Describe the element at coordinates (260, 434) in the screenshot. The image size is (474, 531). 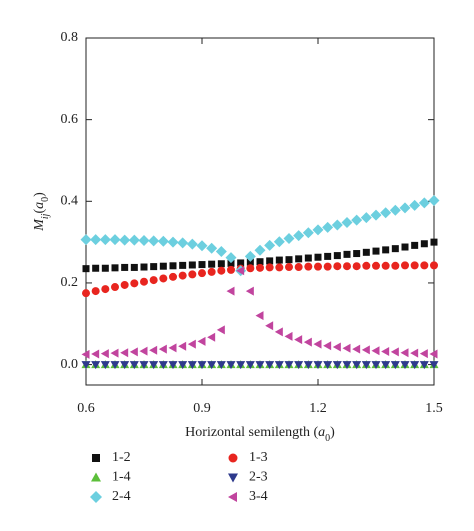
I see `x-axis-label: Horizontal semilength (a0)` at that location.